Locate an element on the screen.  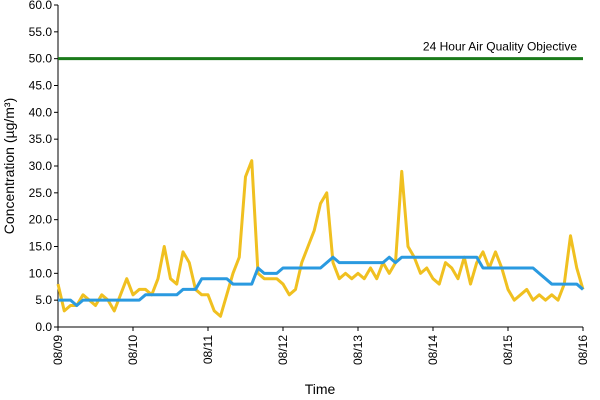
y-tick-label: 50.0 is located at coordinates (41, 59).